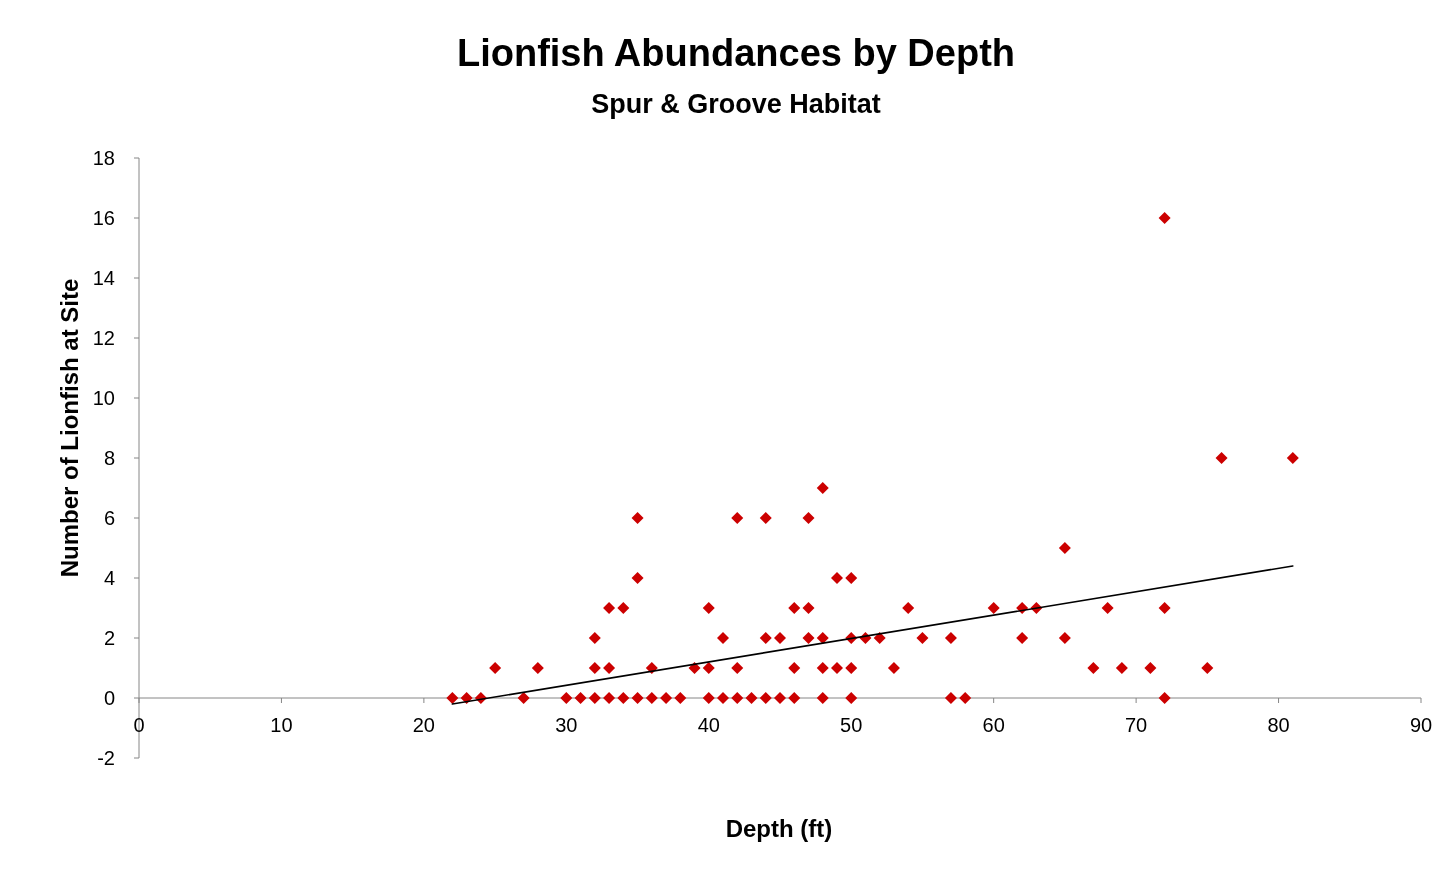 Image resolution: width=1447 pixels, height=874 pixels. Describe the element at coordinates (708, 725) in the screenshot. I see `x-tick-label: 40` at that location.